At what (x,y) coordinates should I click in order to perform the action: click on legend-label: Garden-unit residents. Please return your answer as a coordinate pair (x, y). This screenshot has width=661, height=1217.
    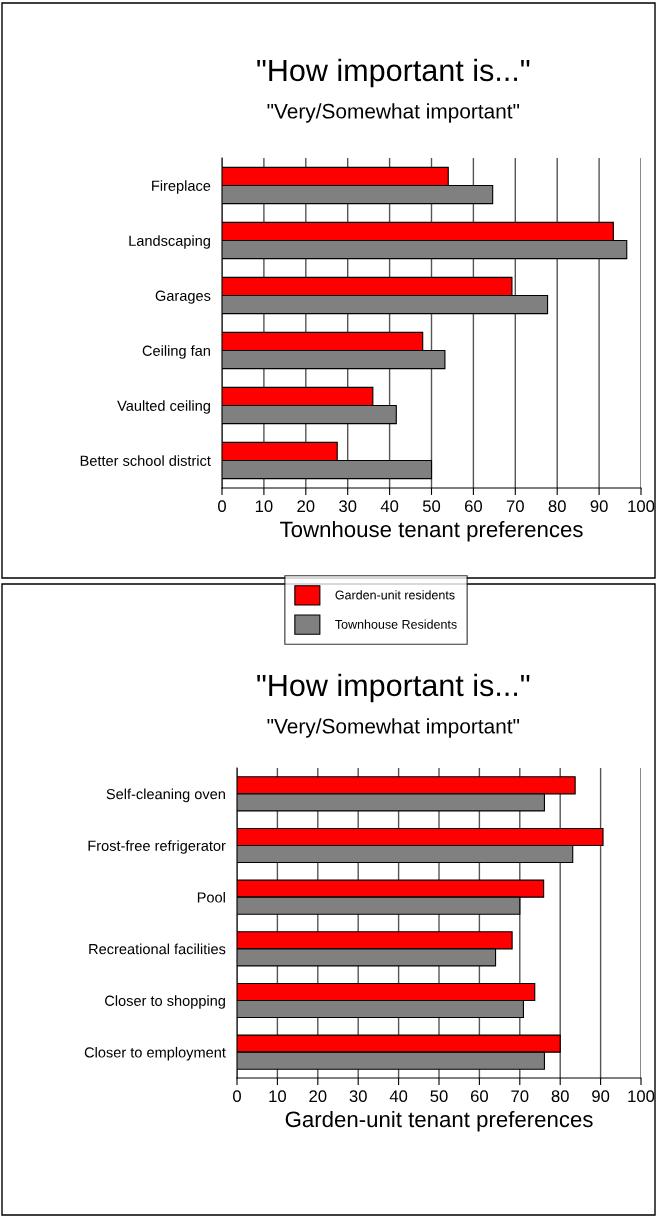
    Looking at the image, I should click on (395, 595).